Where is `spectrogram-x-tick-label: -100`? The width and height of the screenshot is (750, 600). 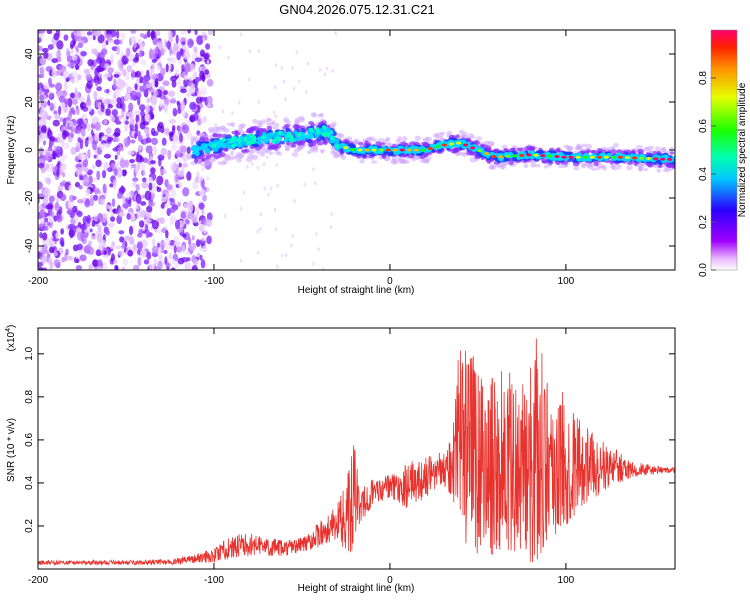
spectrogram-x-tick-label: -100 is located at coordinates (214, 281).